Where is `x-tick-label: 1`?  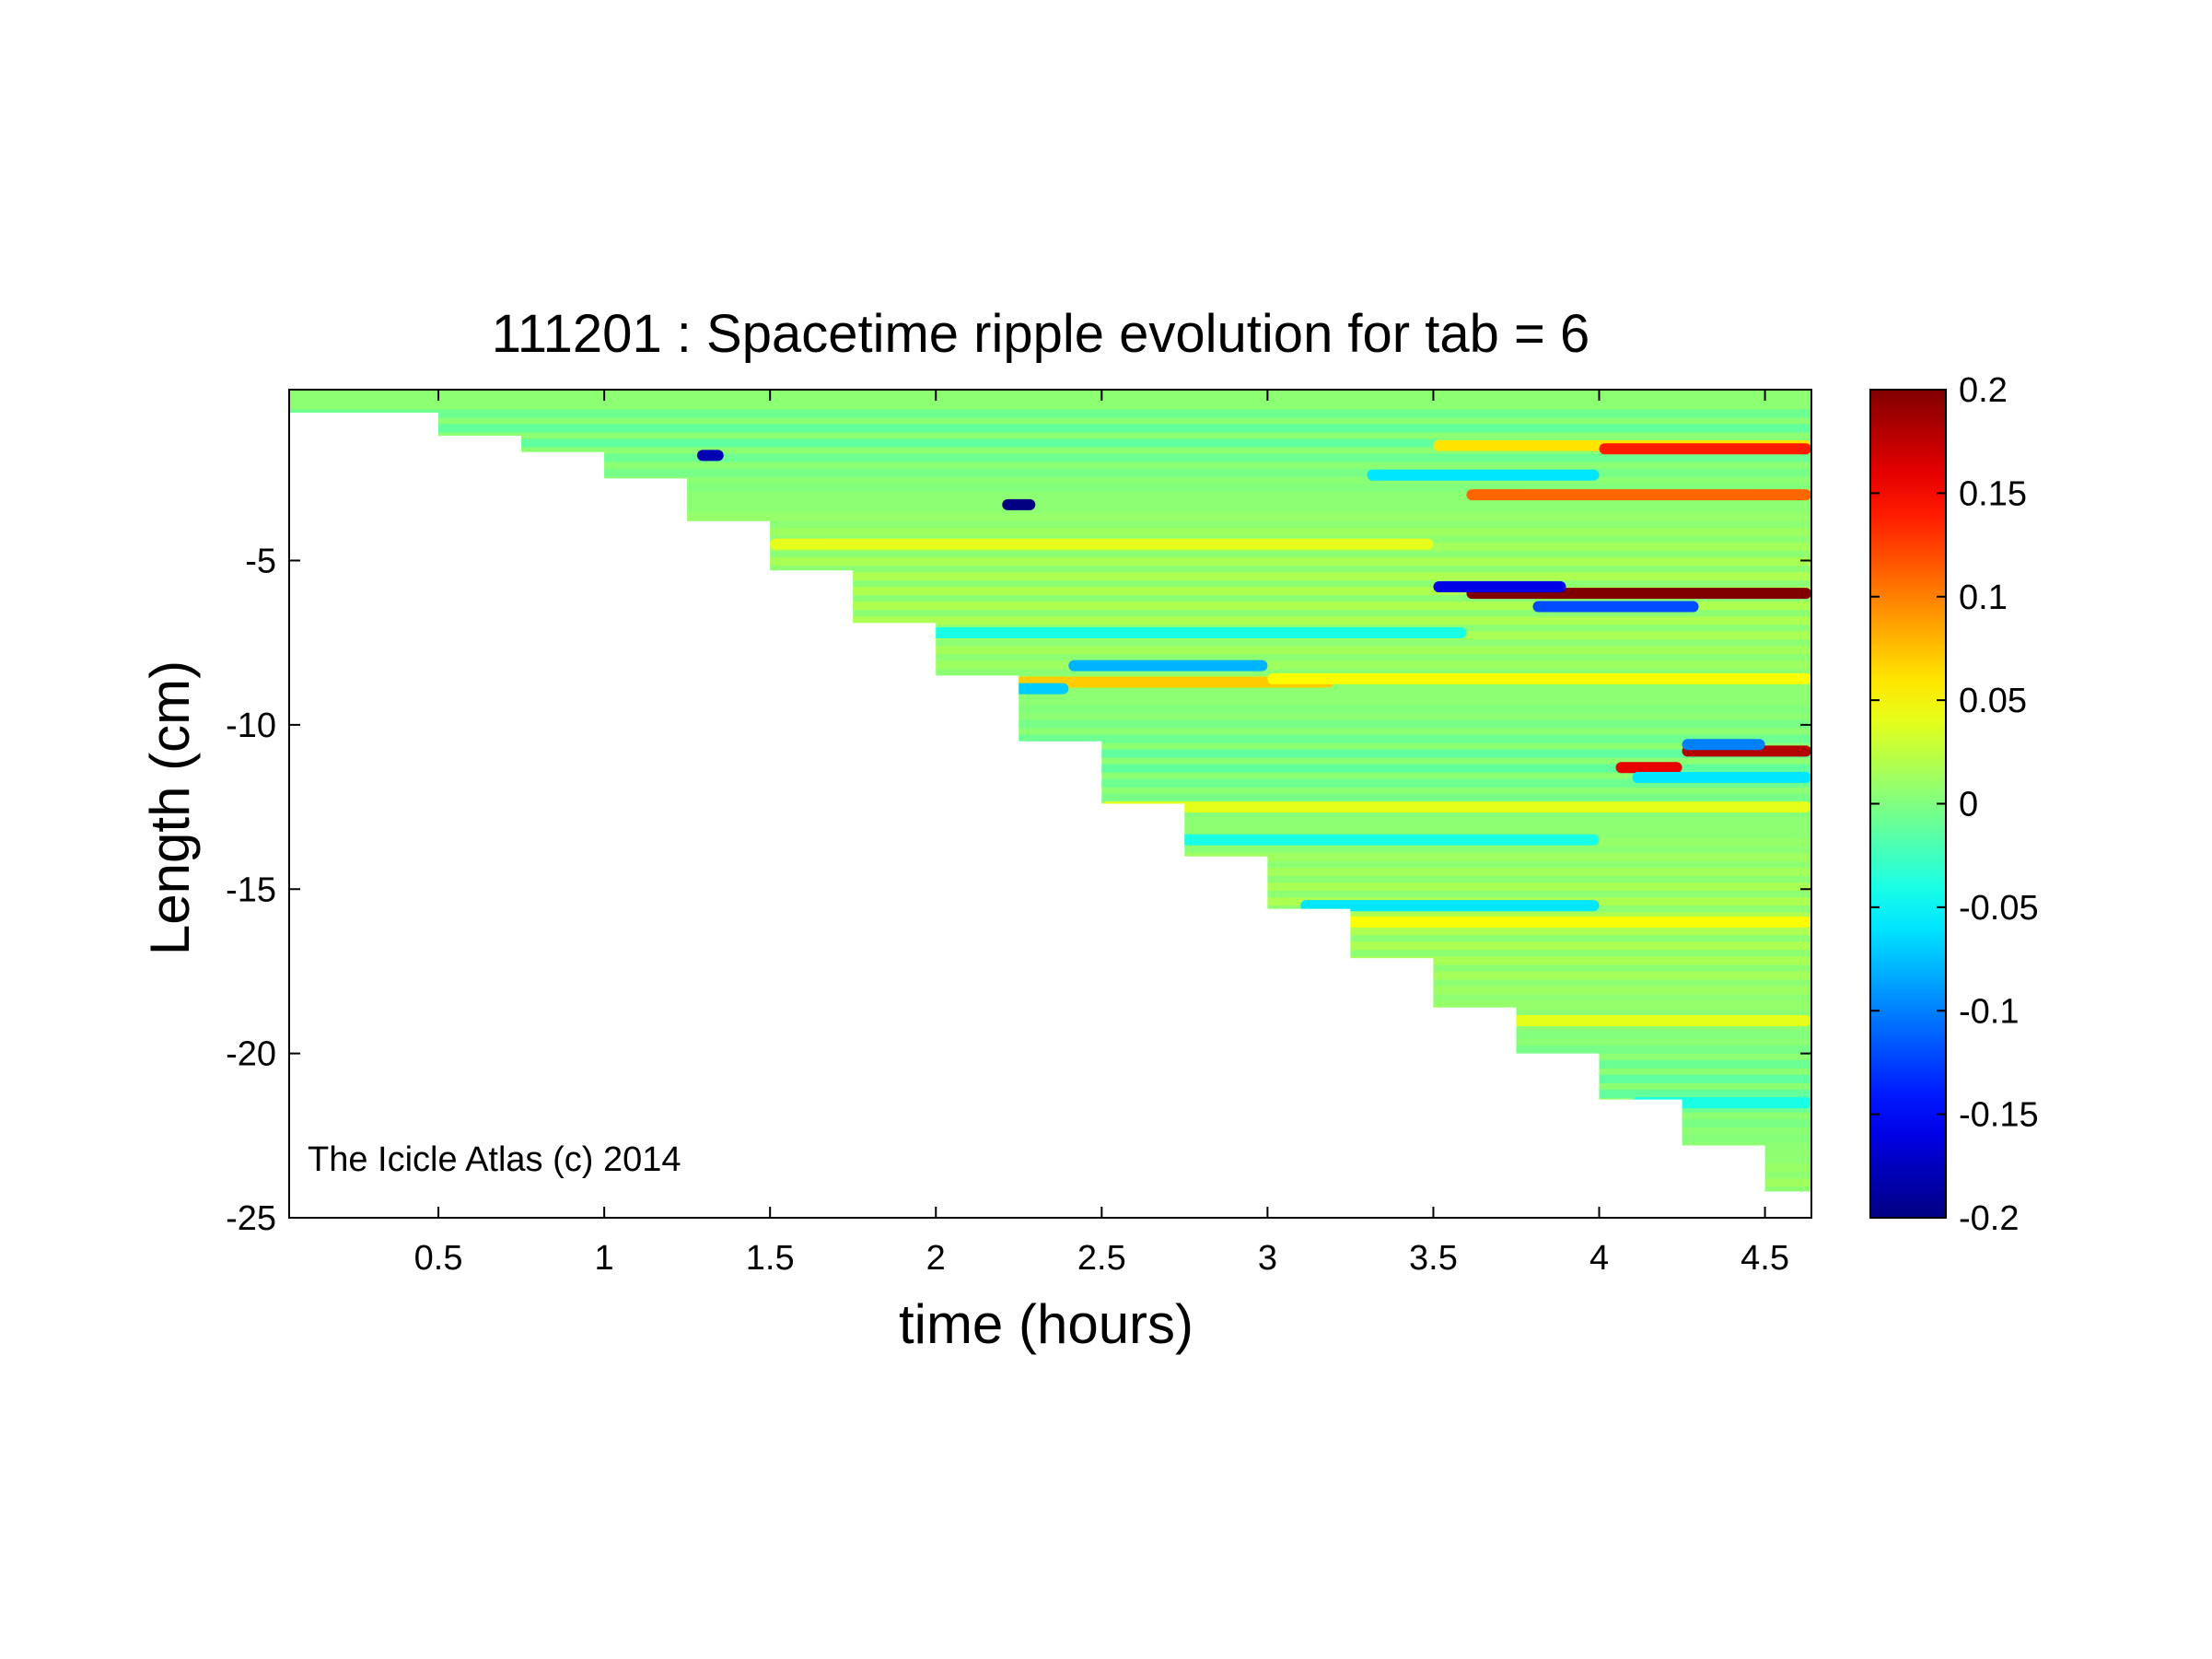
x-tick-label: 1 is located at coordinates (604, 1258).